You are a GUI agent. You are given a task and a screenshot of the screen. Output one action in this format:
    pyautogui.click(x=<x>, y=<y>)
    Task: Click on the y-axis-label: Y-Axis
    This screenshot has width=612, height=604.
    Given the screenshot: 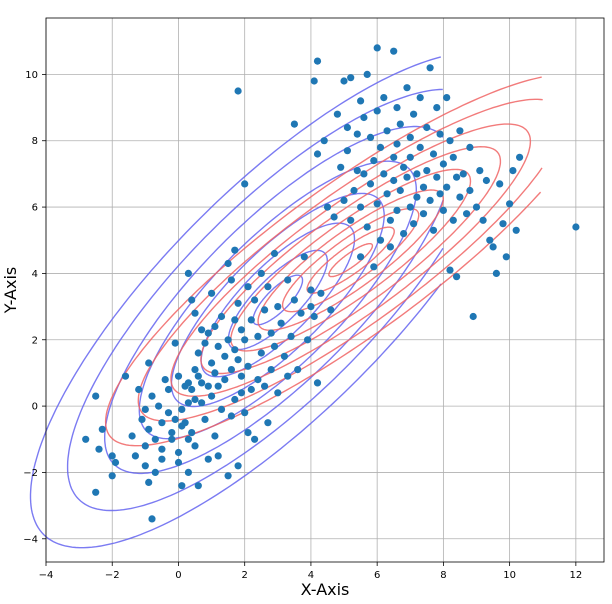 What is the action you would take?
    pyautogui.click(x=10, y=291)
    